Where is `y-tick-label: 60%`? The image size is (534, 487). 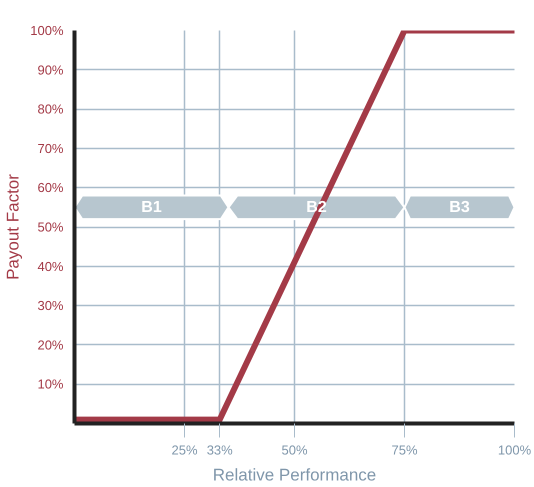
y-tick-label: 60% is located at coordinates (50, 188).